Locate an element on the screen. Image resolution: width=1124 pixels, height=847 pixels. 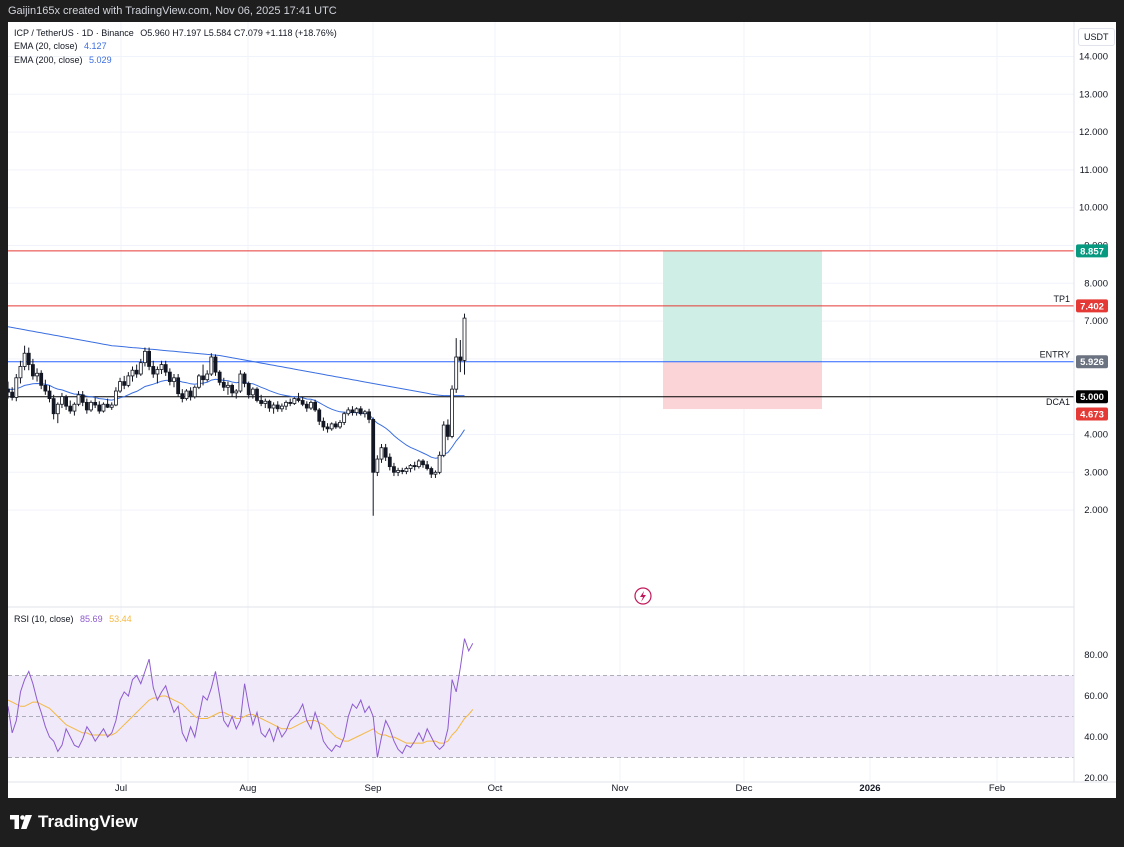
level-label: ENTRY is located at coordinates (1055, 355).